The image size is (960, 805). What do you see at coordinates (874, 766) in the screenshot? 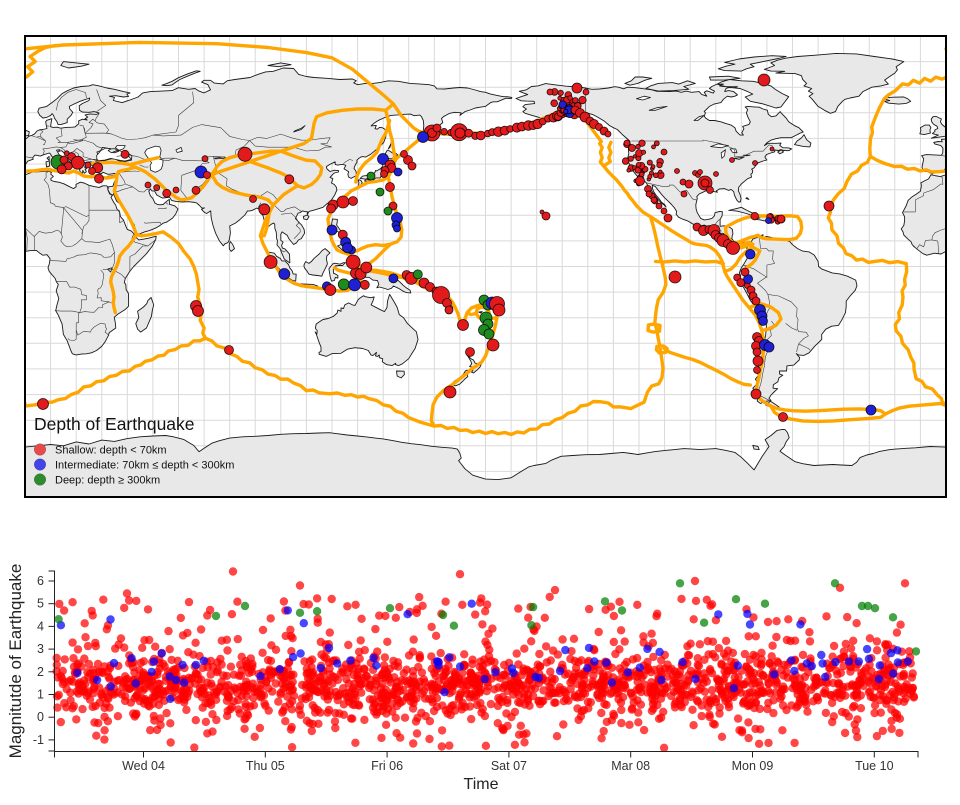
I see `svg-text: Tue 10` at bounding box center [874, 766].